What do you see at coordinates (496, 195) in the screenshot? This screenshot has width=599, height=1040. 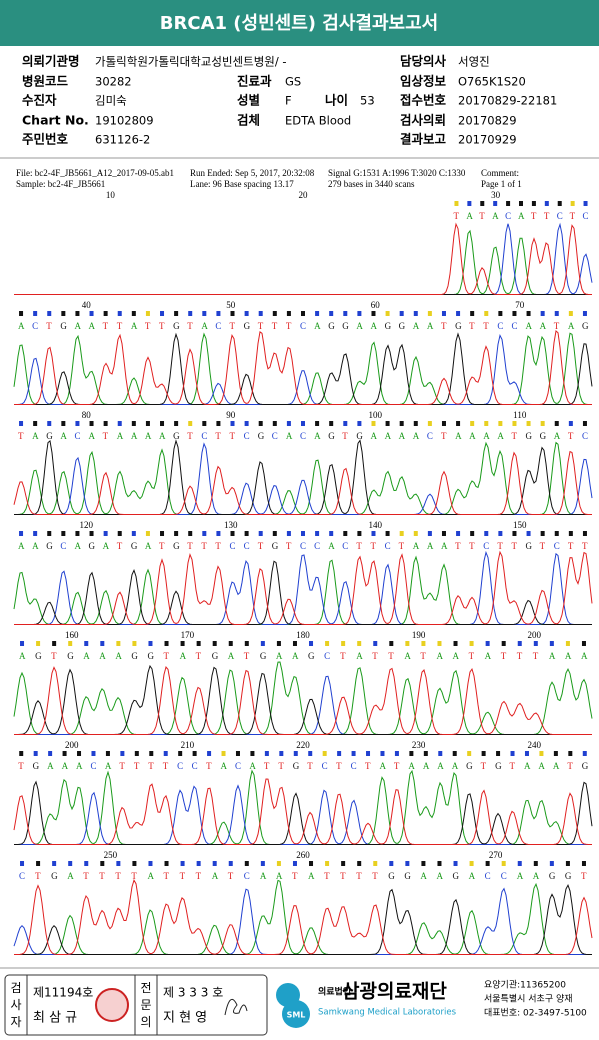 I see `base-position: 30` at bounding box center [496, 195].